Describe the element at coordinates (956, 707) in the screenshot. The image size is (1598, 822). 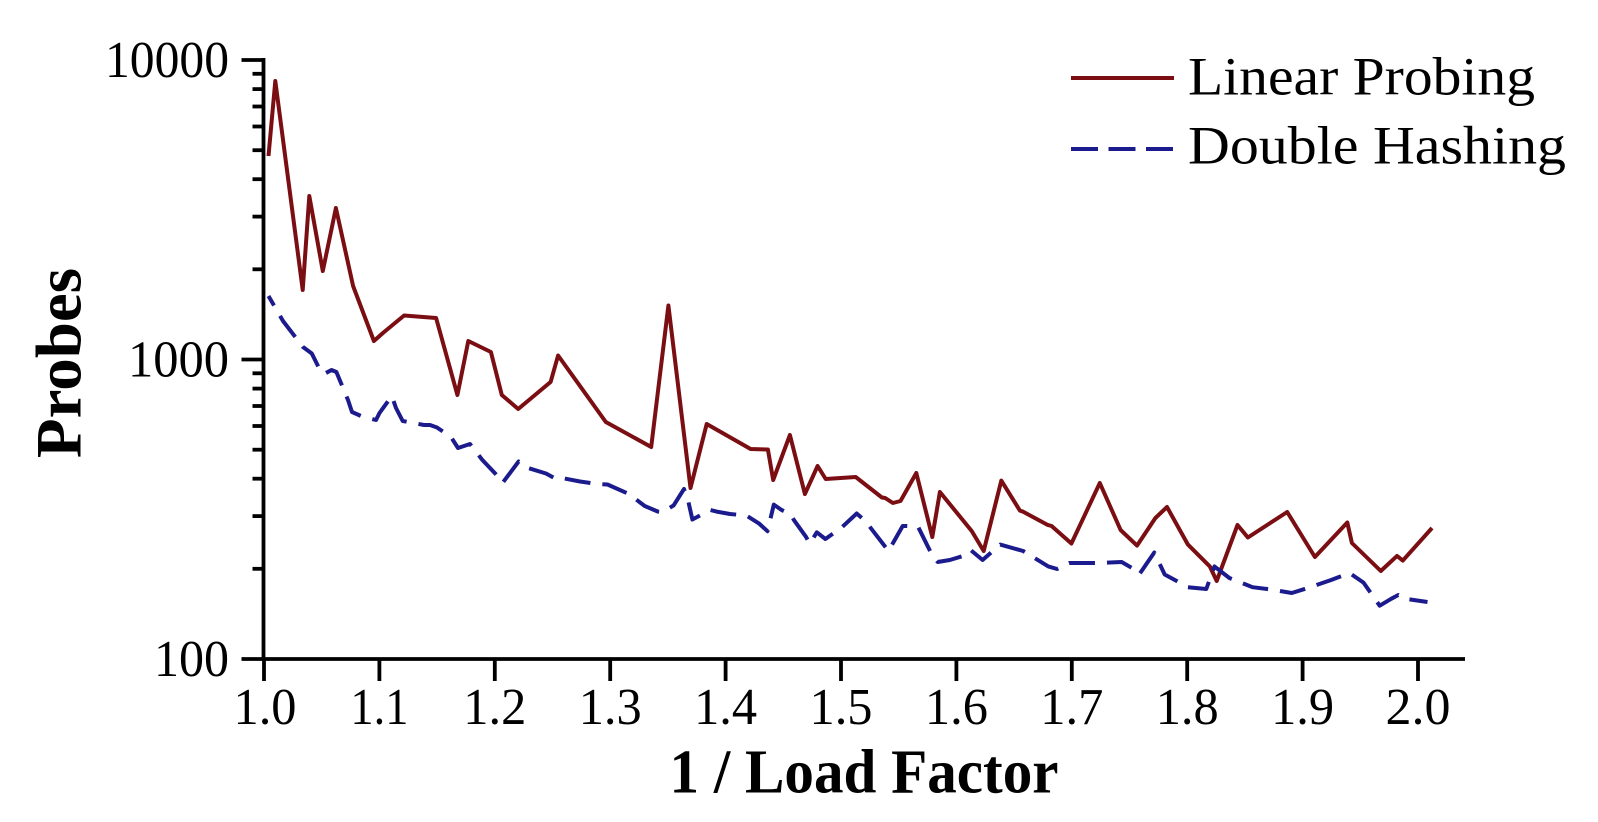
I see `svg-text: 1.6` at that location.